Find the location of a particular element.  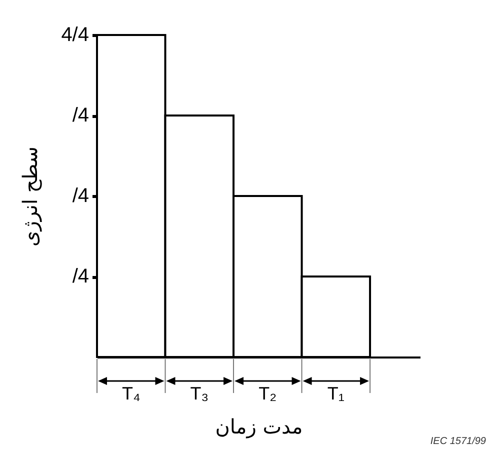

text: IEC 1571/99 is located at coordinates (458, 441).